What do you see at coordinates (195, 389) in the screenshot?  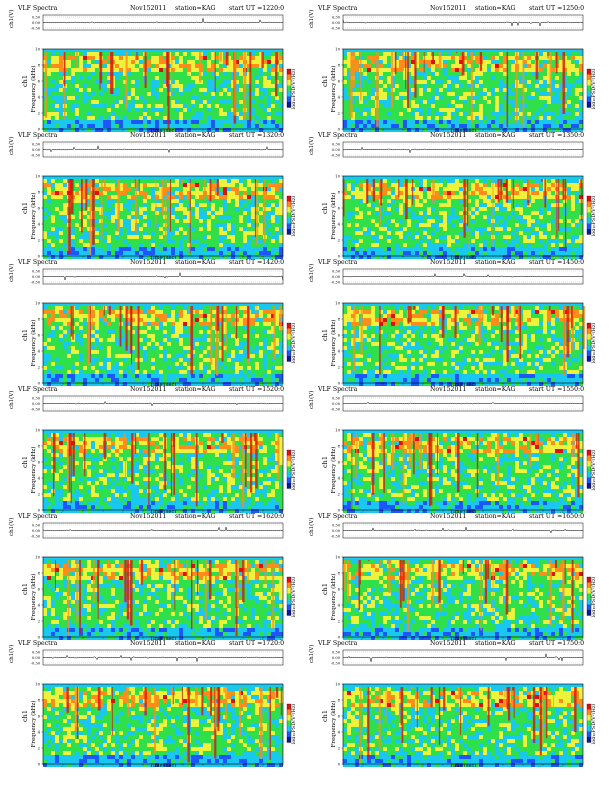 I see `panel-station: station=KAG` at bounding box center [195, 389].